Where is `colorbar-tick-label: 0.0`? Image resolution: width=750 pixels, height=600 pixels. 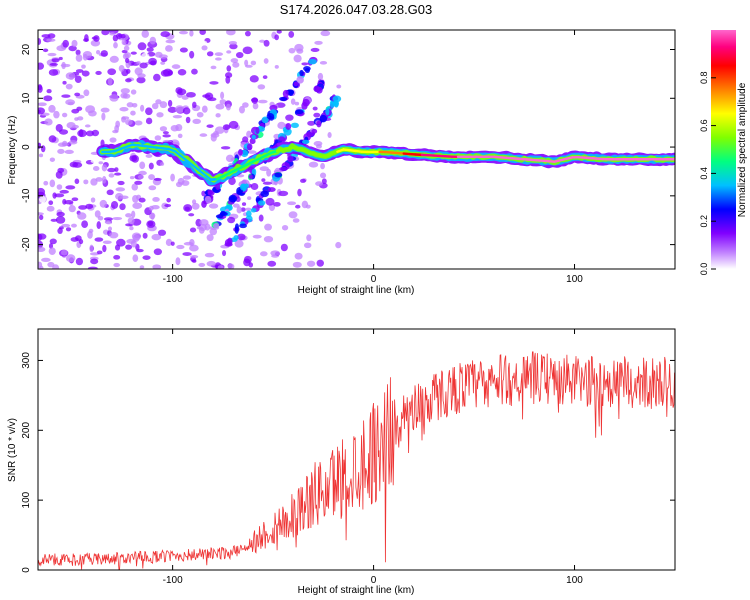 colorbar-tick-label: 0.0 is located at coordinates (704, 269).